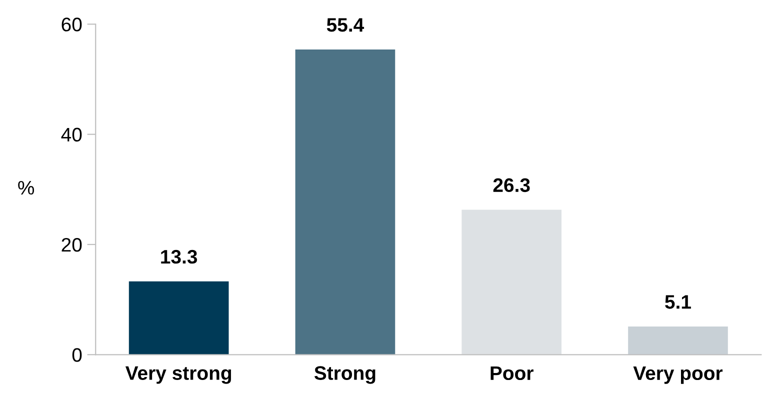 The image size is (765, 403). I want to click on data-label: 26.3, so click(511, 185).